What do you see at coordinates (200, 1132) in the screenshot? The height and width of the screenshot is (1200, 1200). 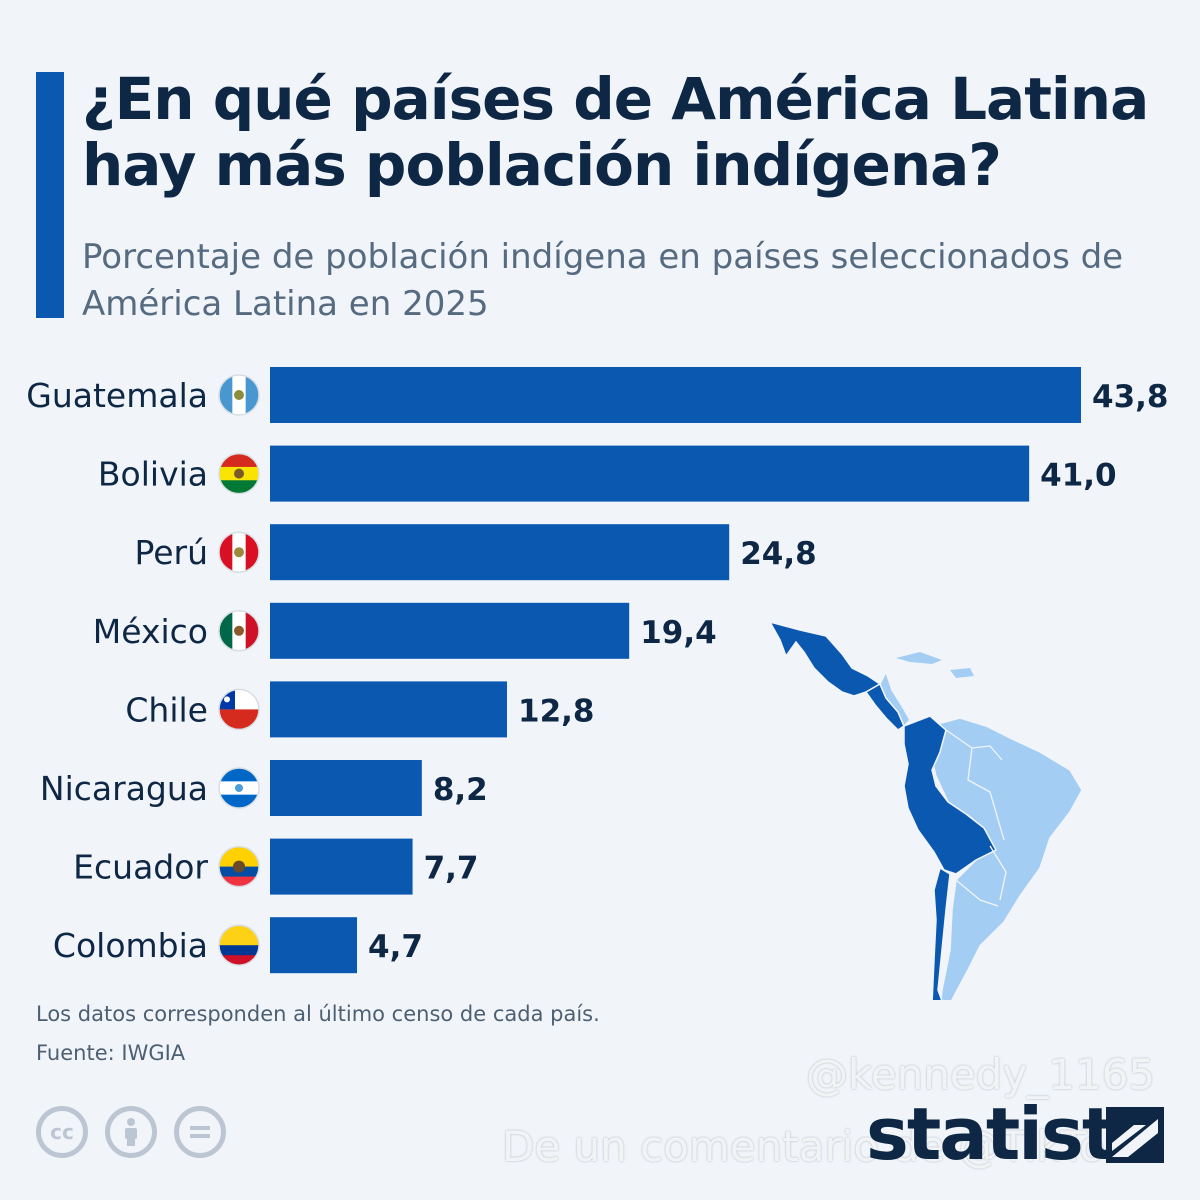 I see `no-derivatives-icon` at bounding box center [200, 1132].